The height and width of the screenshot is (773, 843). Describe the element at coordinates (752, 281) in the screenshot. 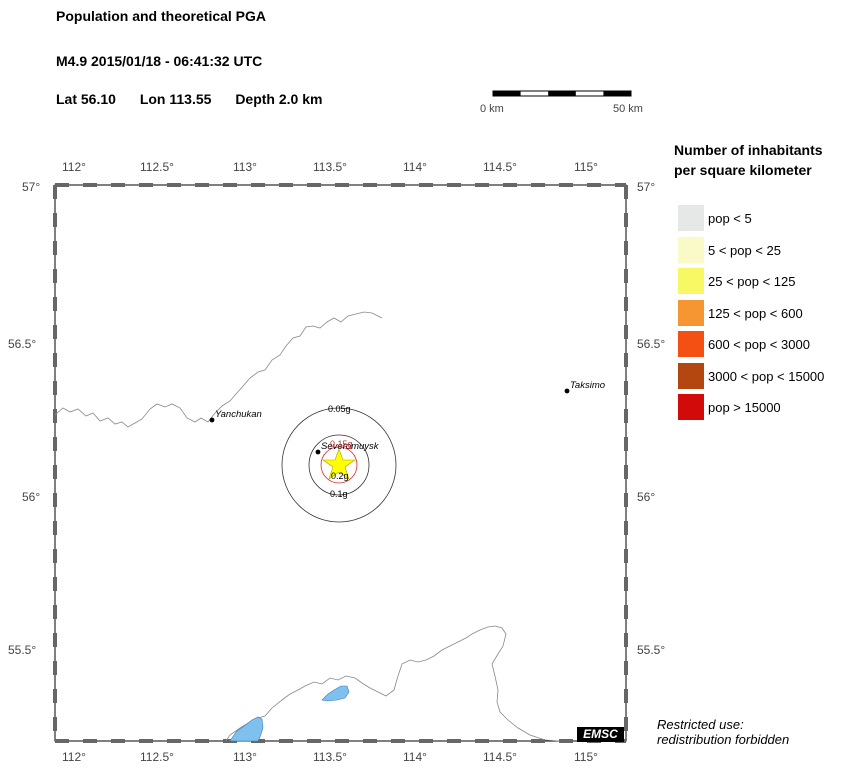

I see `legend-label: 25 < pop < 125` at that location.